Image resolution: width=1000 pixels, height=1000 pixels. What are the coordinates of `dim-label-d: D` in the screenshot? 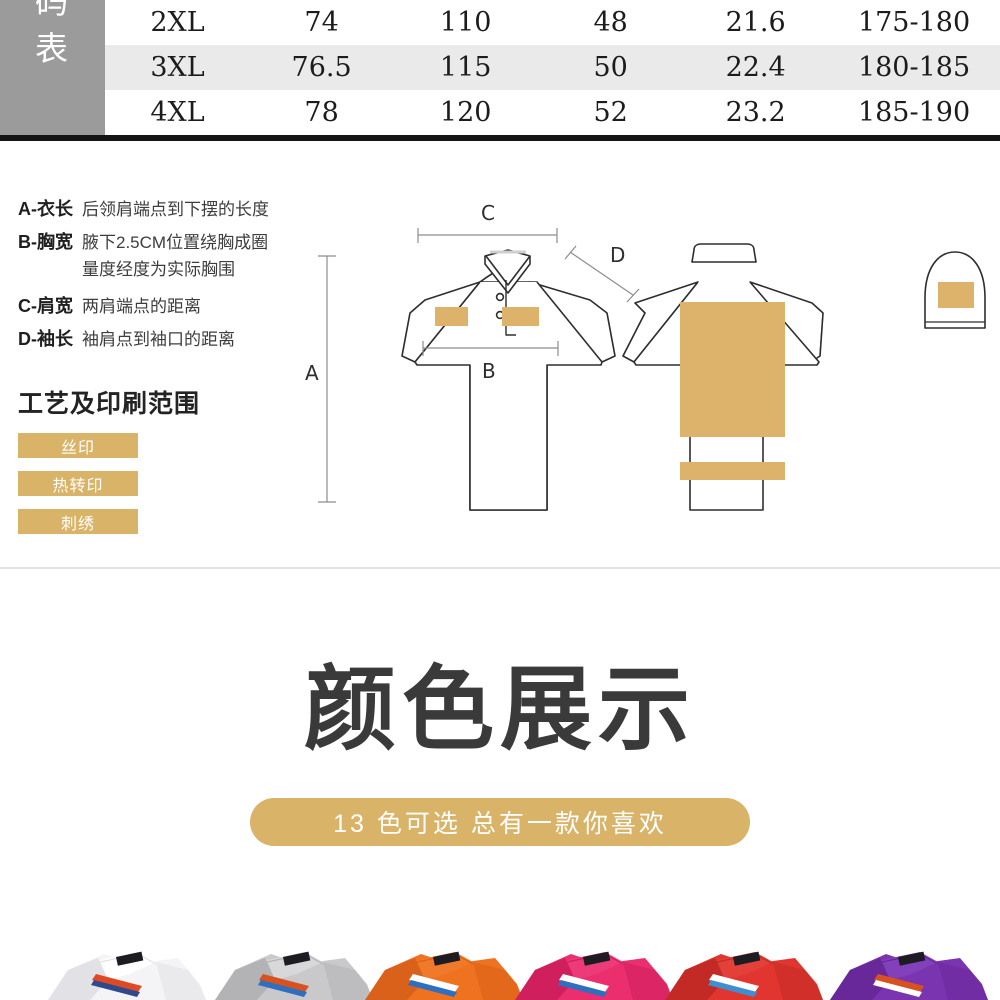 It's located at (617, 255).